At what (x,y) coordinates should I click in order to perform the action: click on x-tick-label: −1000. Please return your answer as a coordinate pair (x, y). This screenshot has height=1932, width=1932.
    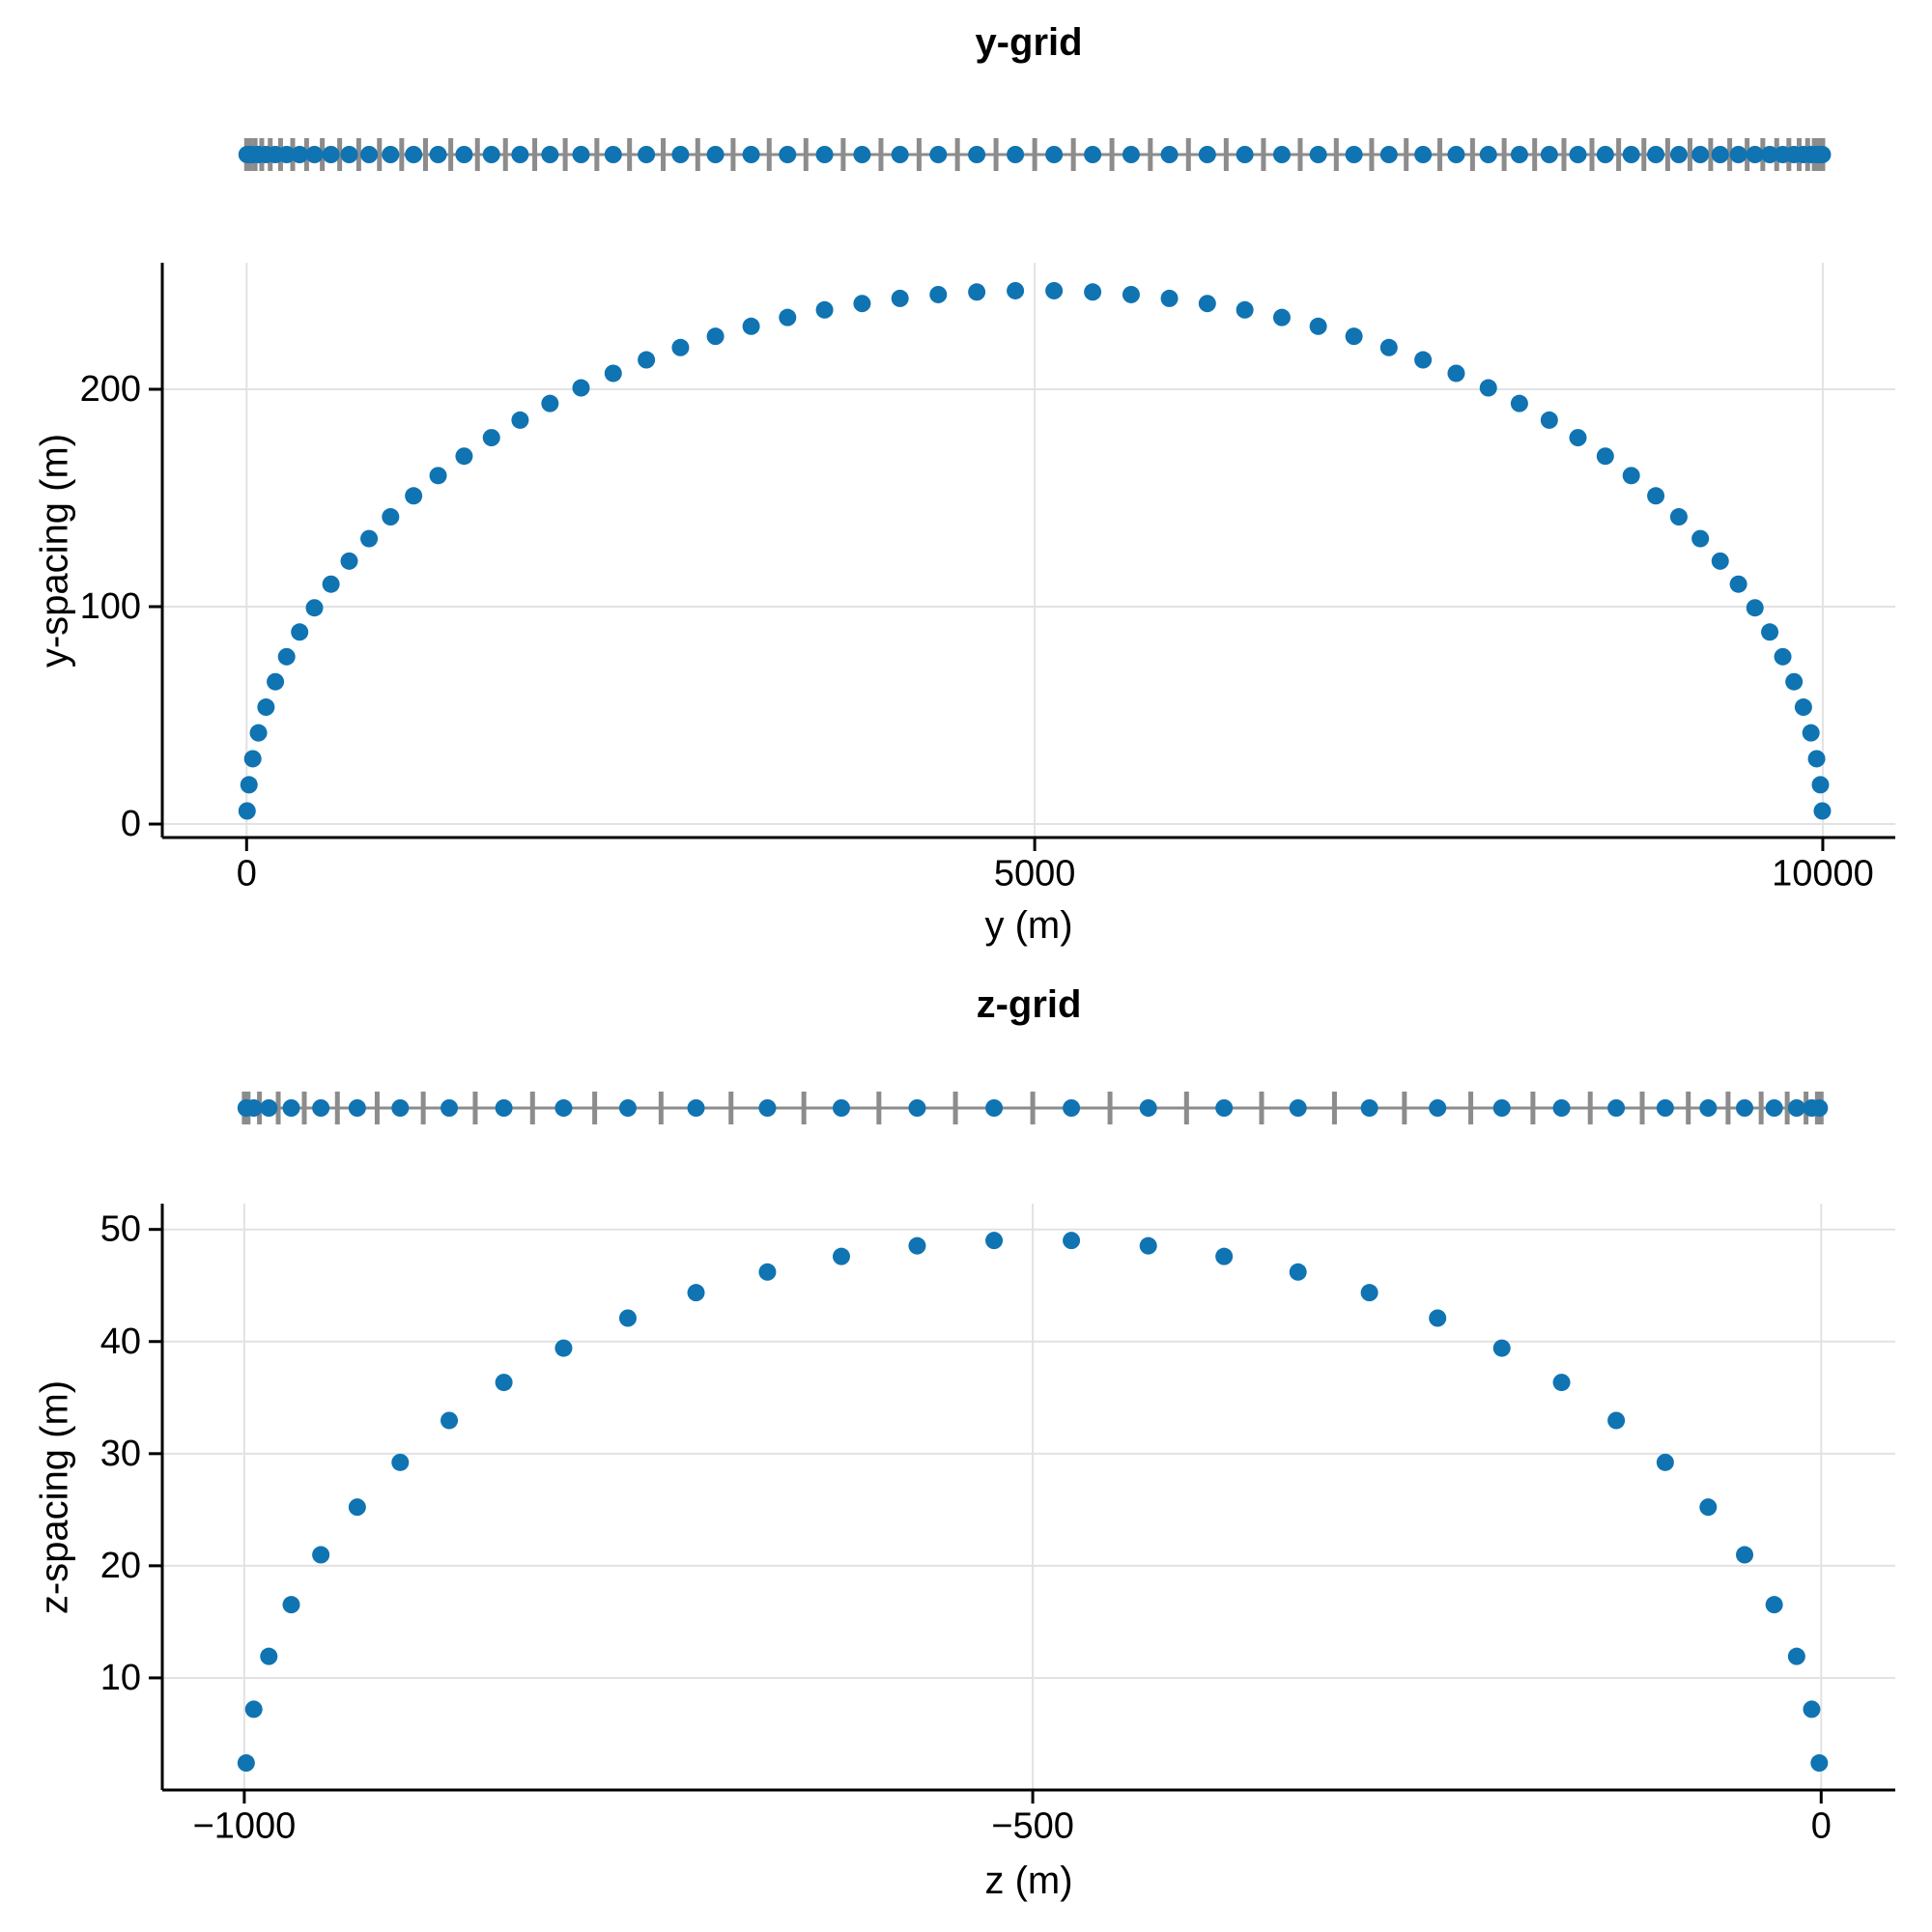
    Looking at the image, I should click on (245, 1825).